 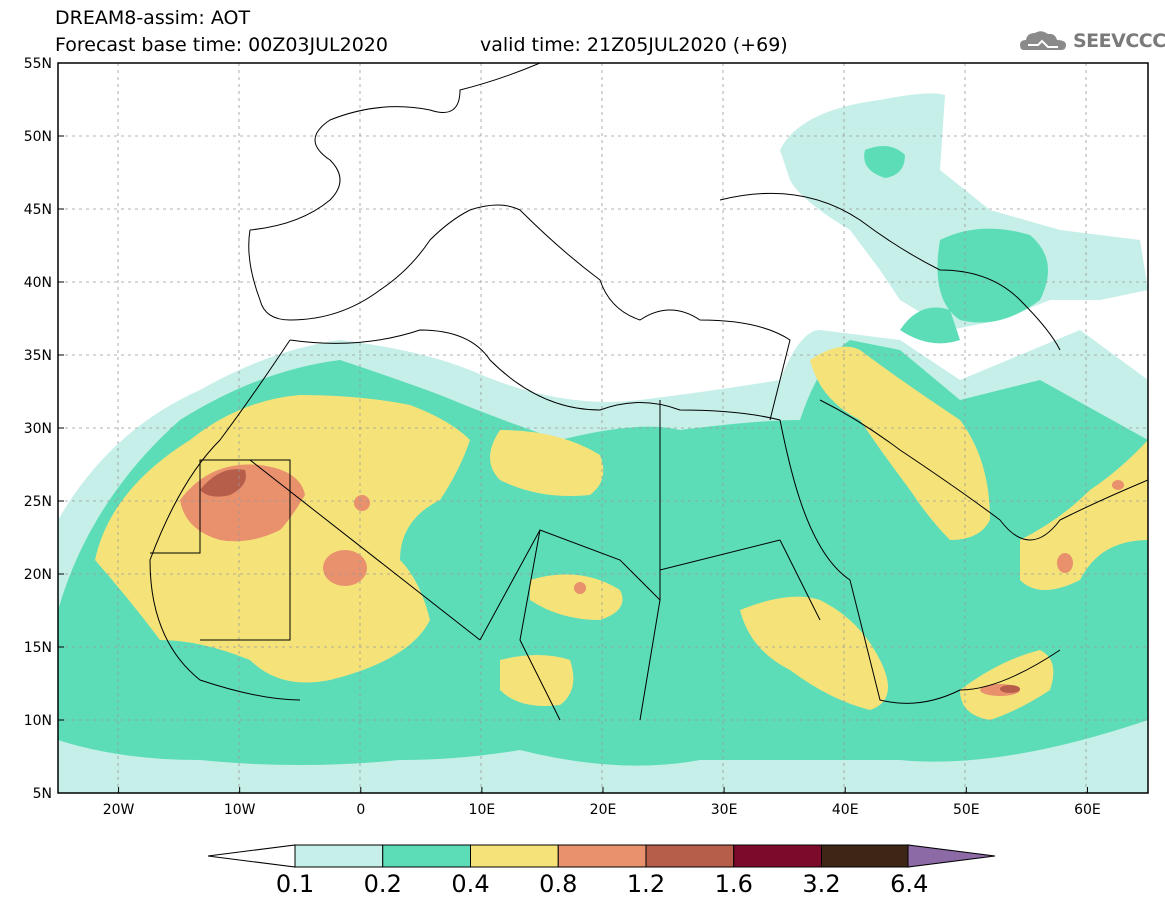 I want to click on valid-time: valid time: 21Z05JUL2020 (+69), so click(x=634, y=45).